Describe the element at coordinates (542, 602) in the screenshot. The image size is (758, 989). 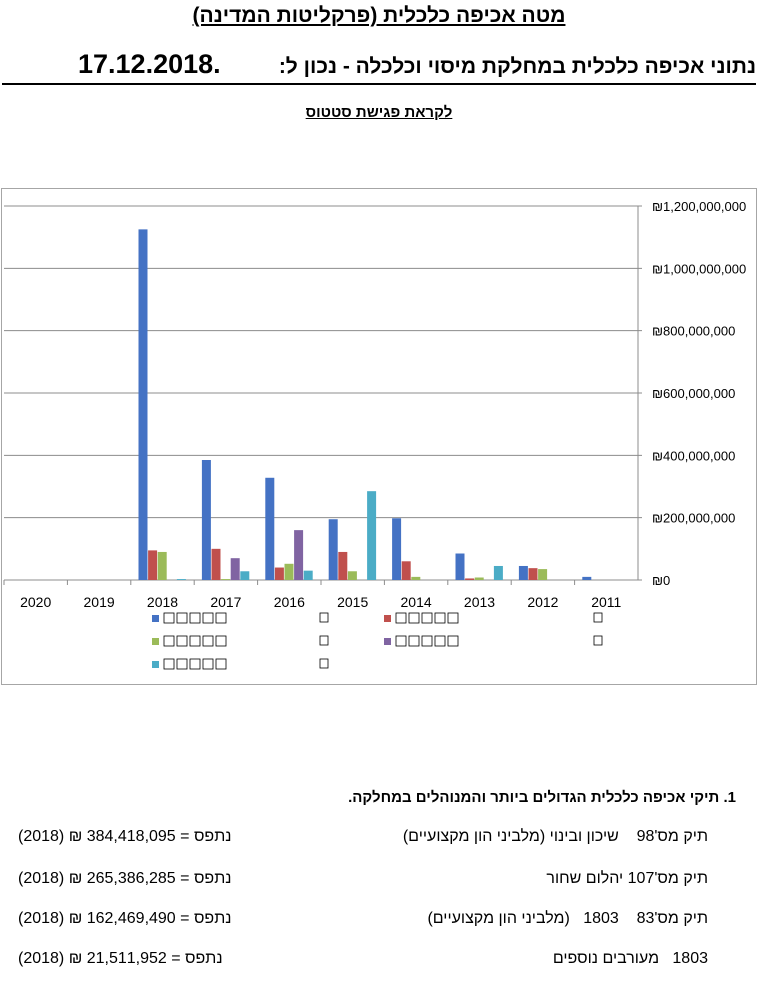
I see `x-tick-label: 2012` at that location.